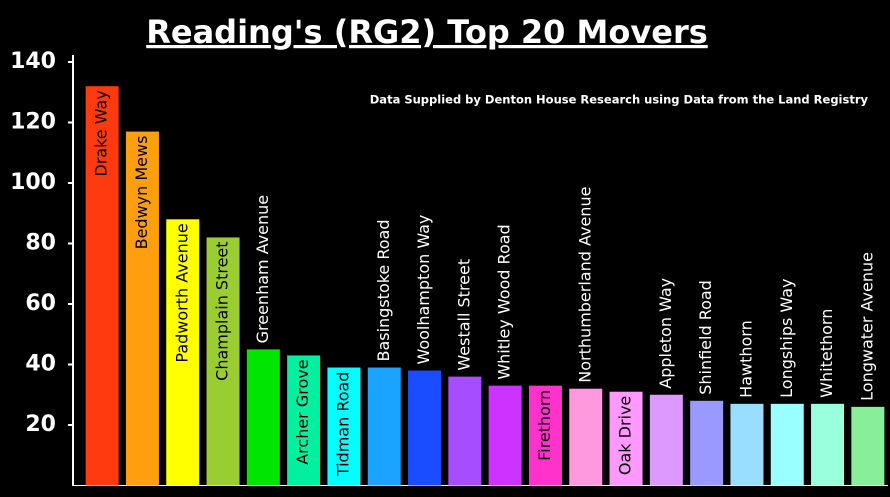  What do you see at coordinates (504, 301) in the screenshot?
I see `bar-label: Whitley Wood Road` at bounding box center [504, 301].